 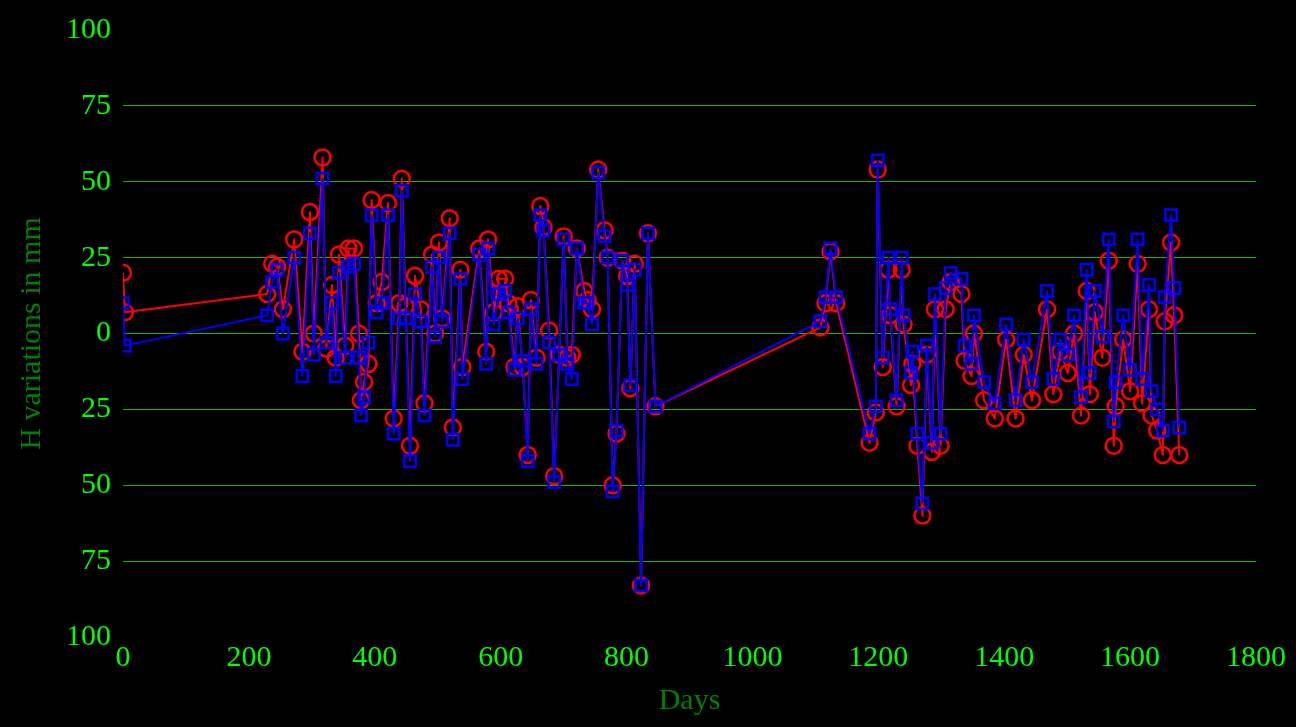 I want to click on x-tick-label: 600, so click(x=501, y=655).